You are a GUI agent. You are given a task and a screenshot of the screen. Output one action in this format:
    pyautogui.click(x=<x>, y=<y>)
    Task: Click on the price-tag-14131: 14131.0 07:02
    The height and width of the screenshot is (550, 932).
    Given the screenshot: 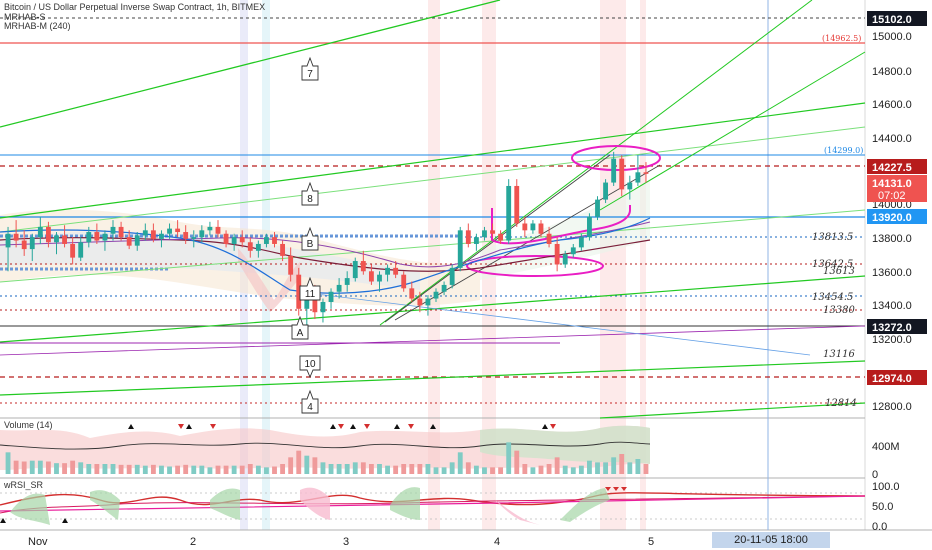 What is the action you would take?
    pyautogui.click(x=897, y=188)
    